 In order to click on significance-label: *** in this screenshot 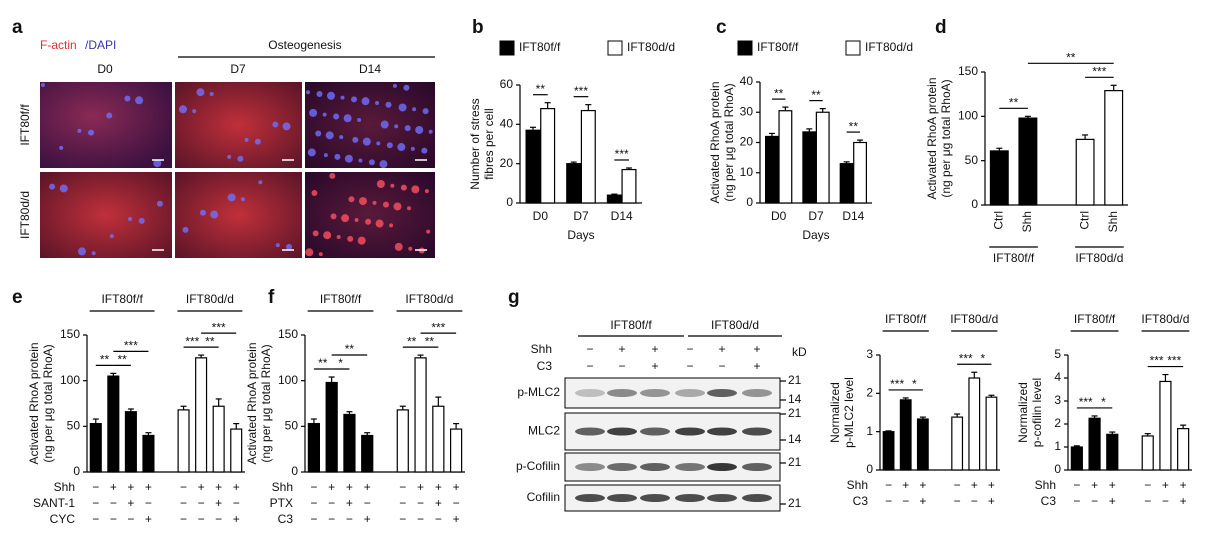, I will do `click(131, 346)`.